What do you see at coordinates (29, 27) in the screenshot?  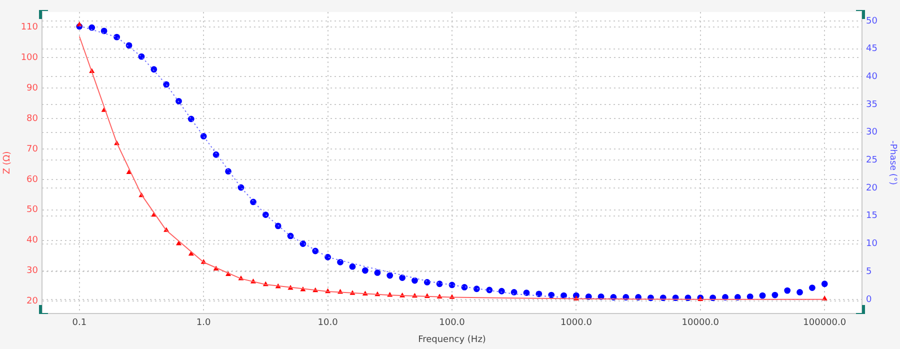 I see `y-tick-label: 110` at bounding box center [29, 27].